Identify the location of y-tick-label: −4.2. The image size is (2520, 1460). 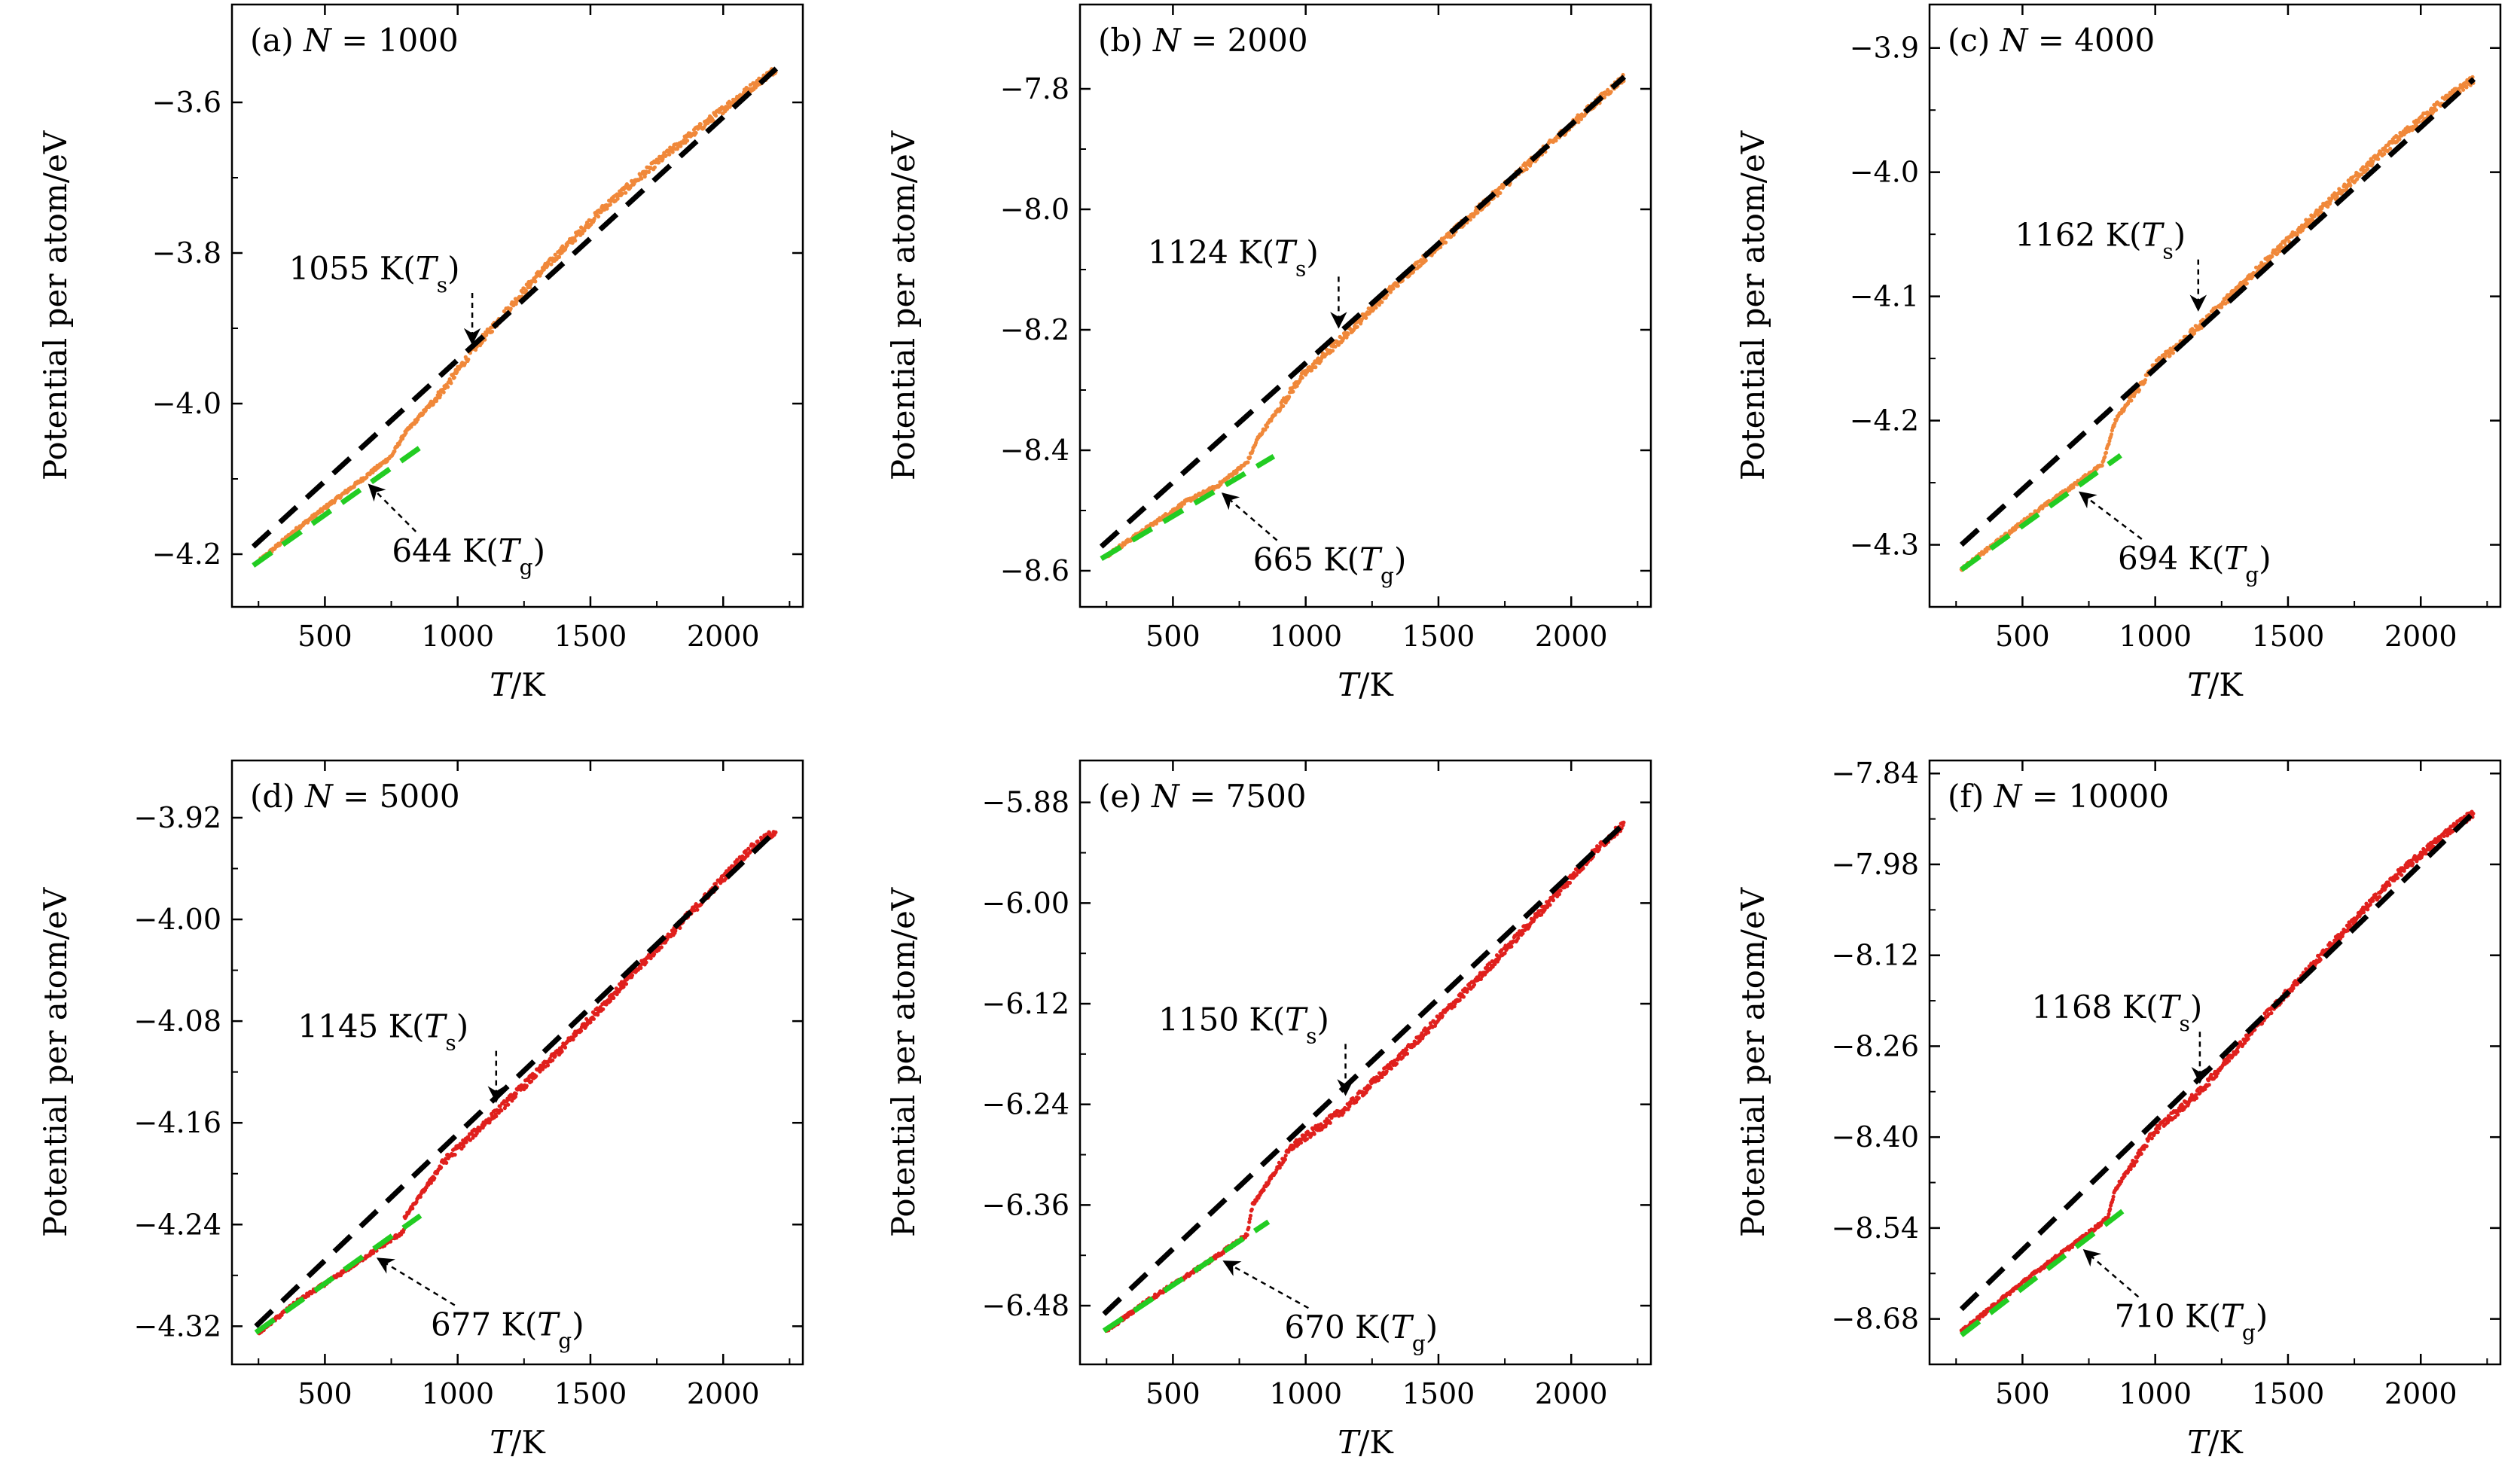
(1884, 420).